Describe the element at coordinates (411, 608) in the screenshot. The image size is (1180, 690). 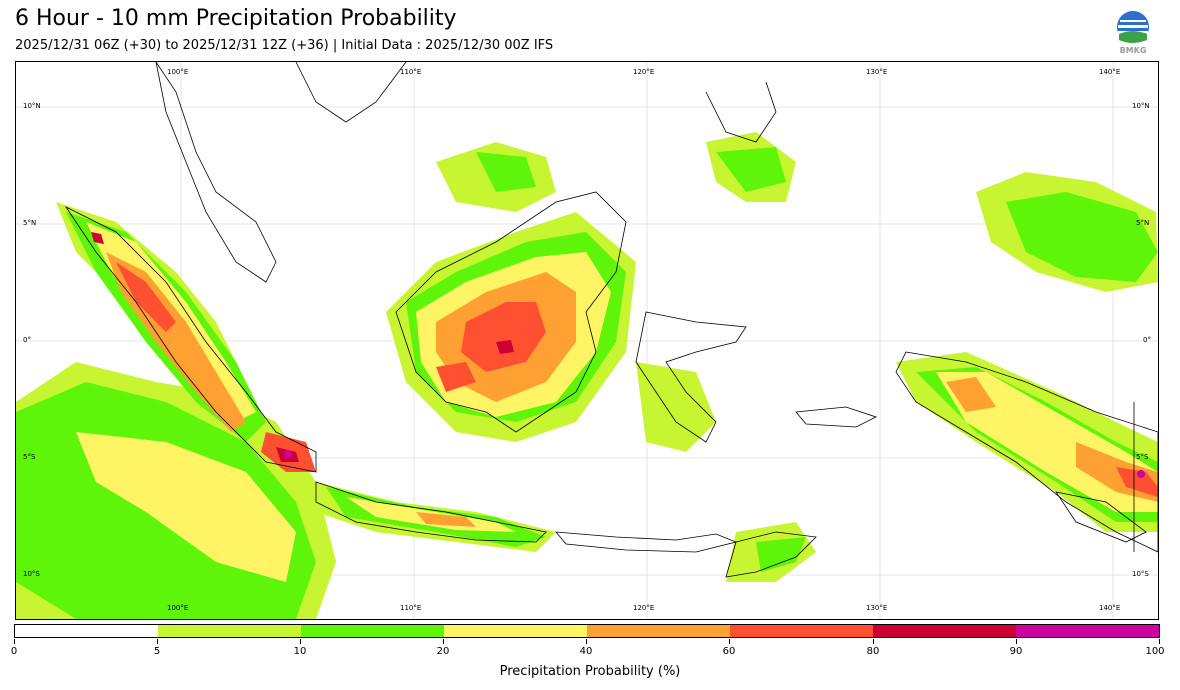
I see `lon-label-bottom: 110°E` at that location.